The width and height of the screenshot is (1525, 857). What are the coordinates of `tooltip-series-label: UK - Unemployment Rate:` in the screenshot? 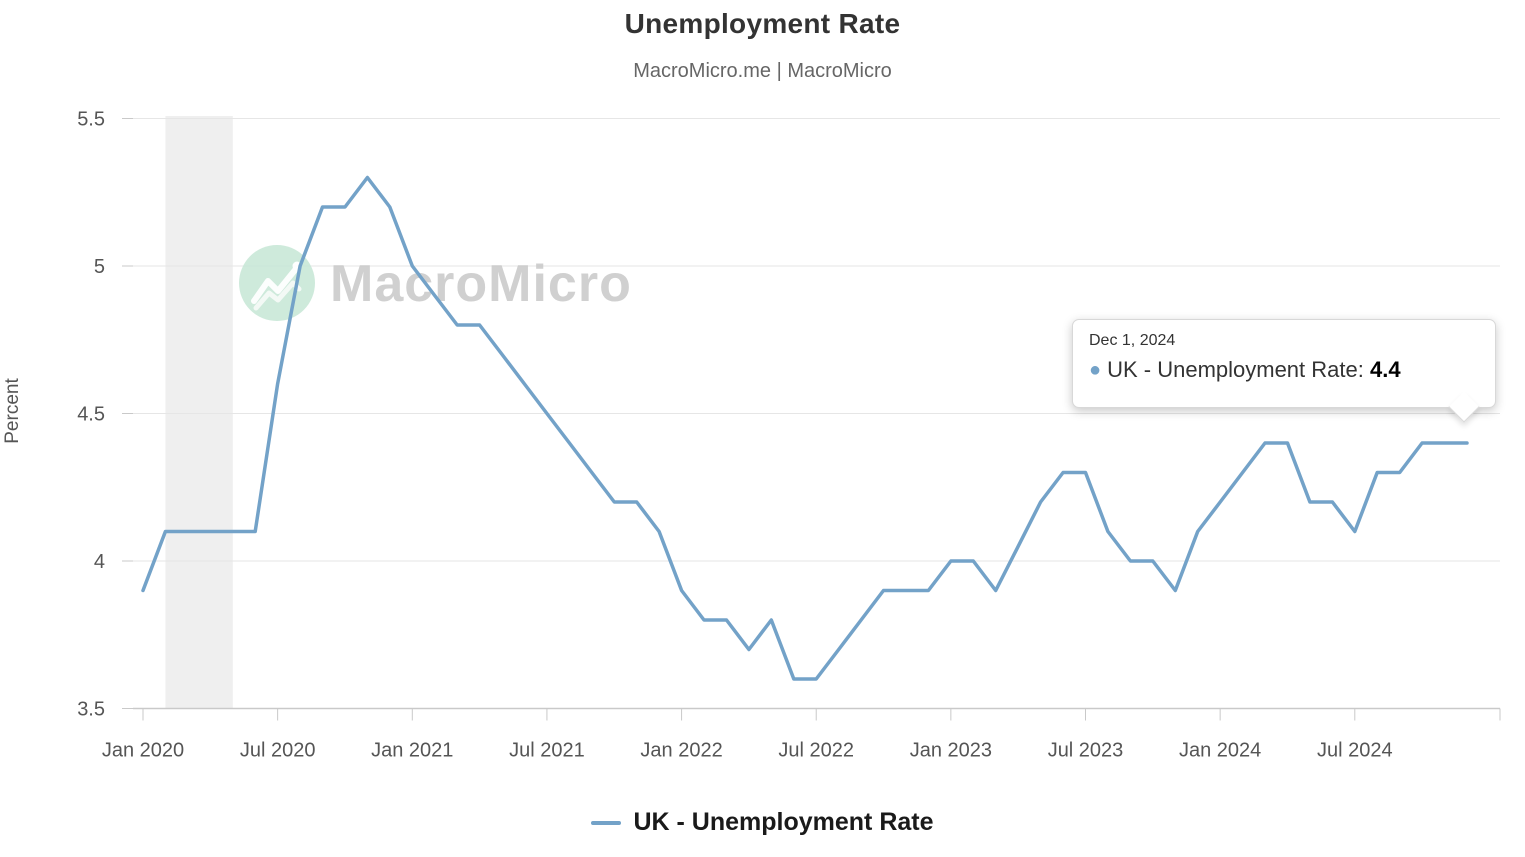 It's located at (1238, 369).